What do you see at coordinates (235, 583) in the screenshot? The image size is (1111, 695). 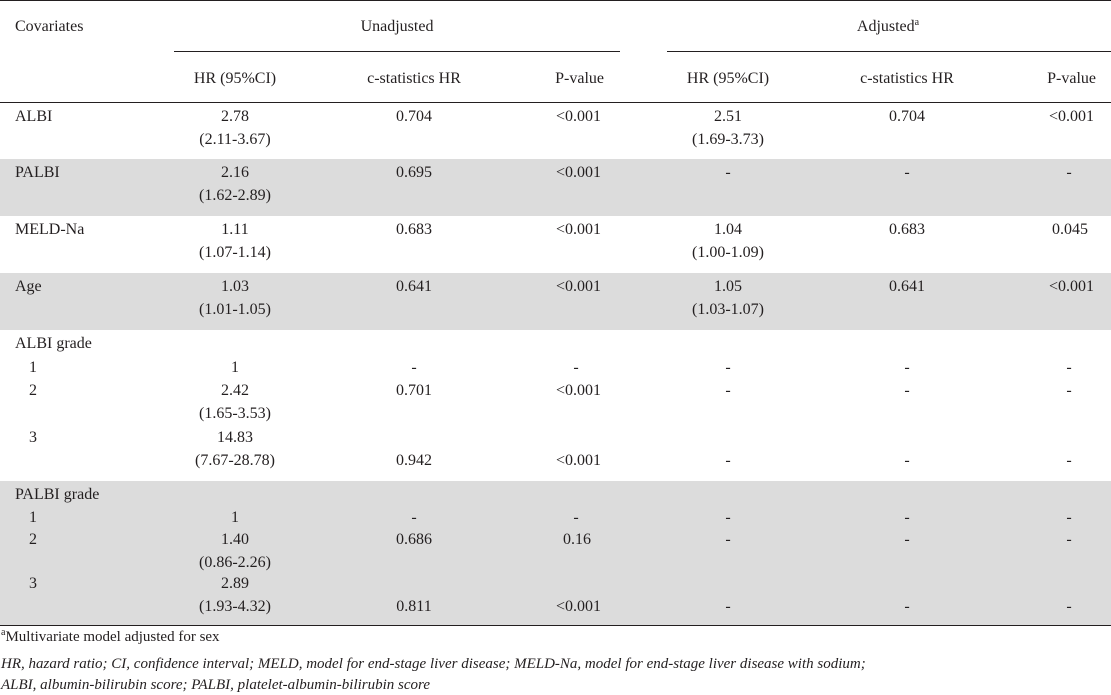 I see `palbi-grade-3-u-hr: 2.89` at bounding box center [235, 583].